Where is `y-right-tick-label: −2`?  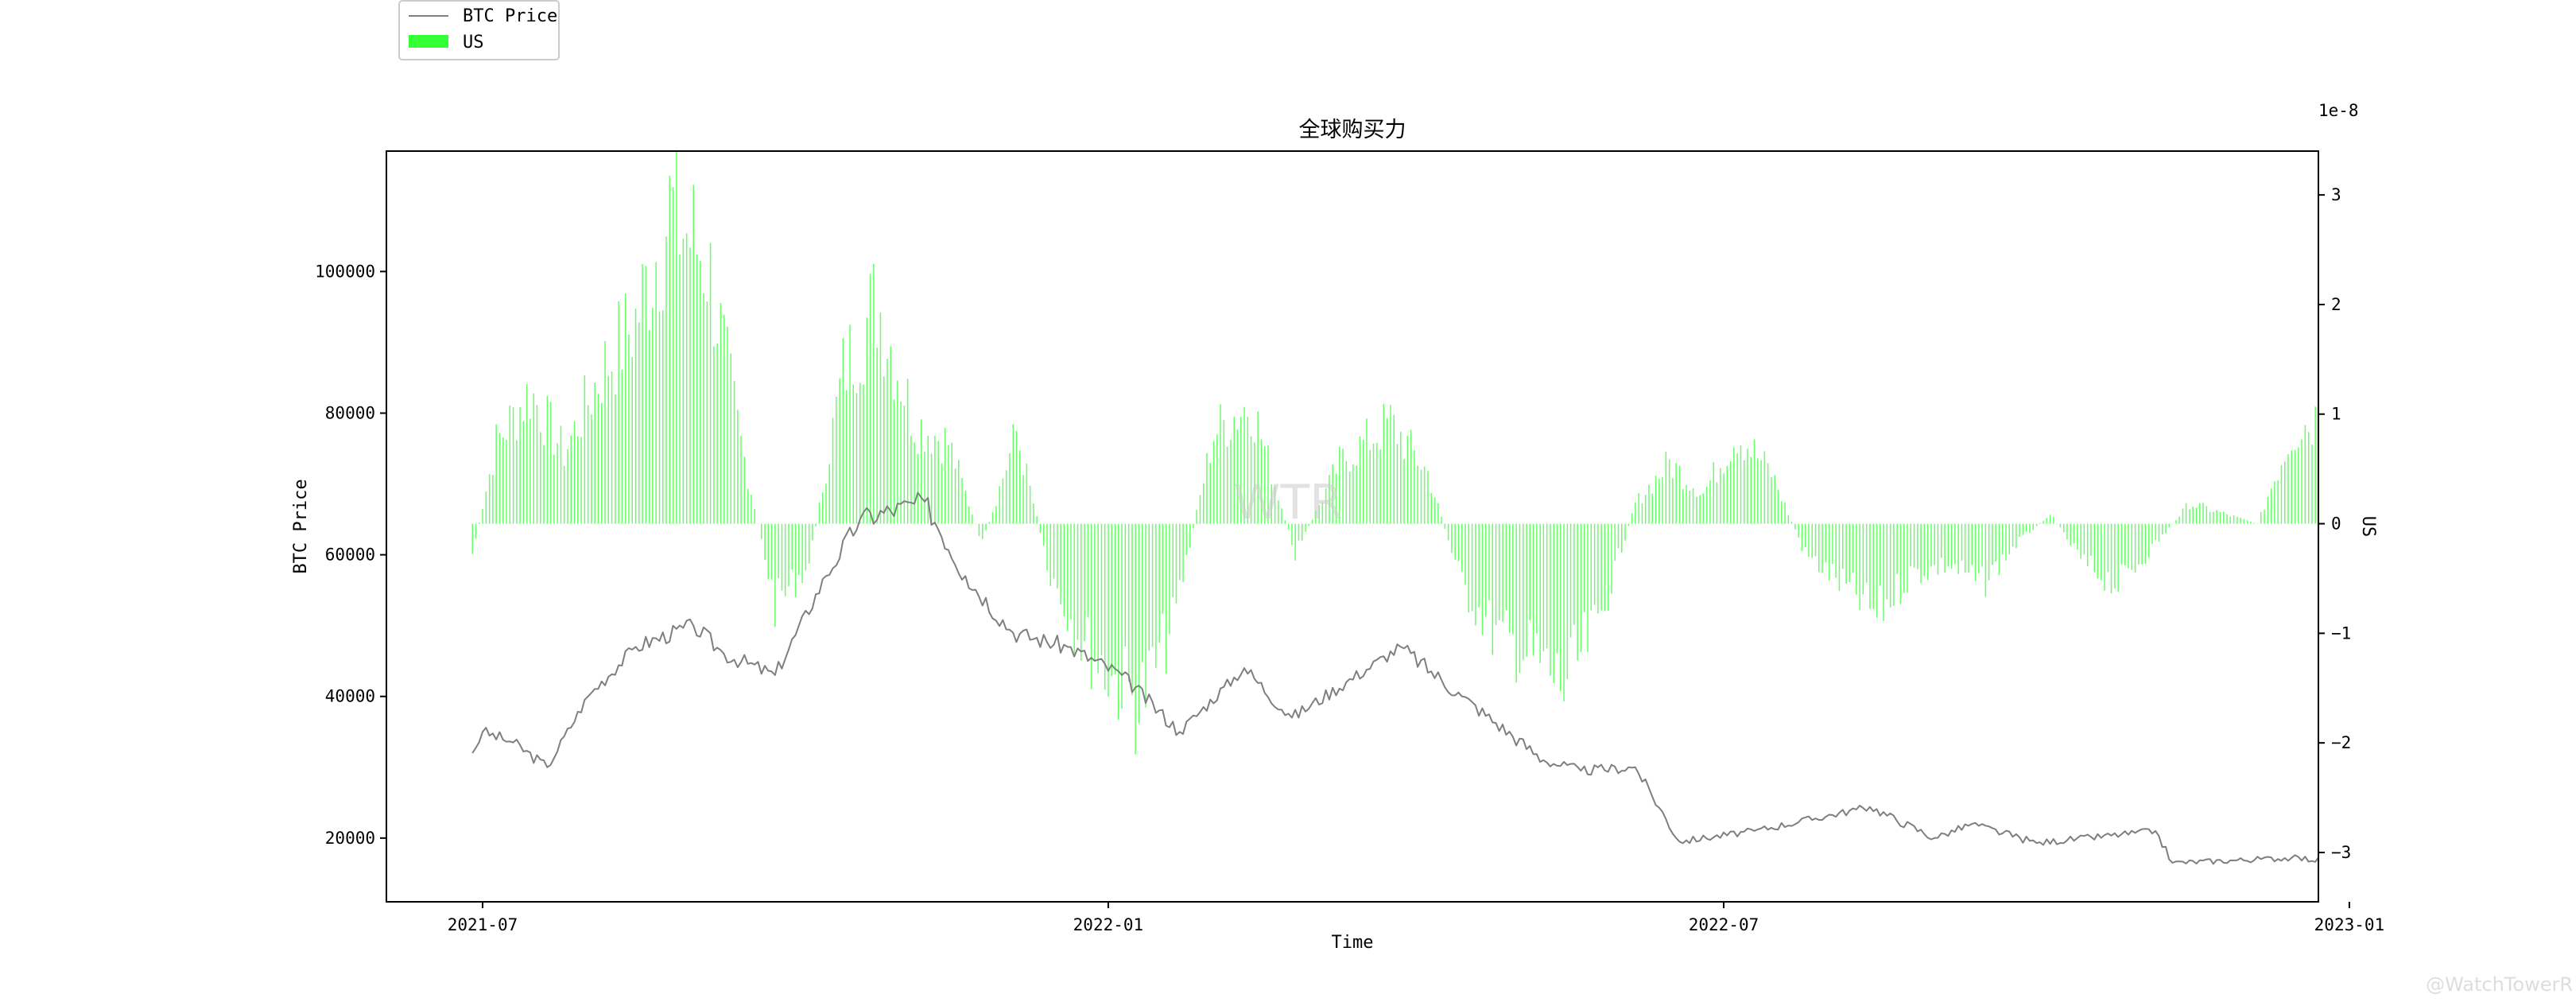 y-right-tick-label: −2 is located at coordinates (2341, 742).